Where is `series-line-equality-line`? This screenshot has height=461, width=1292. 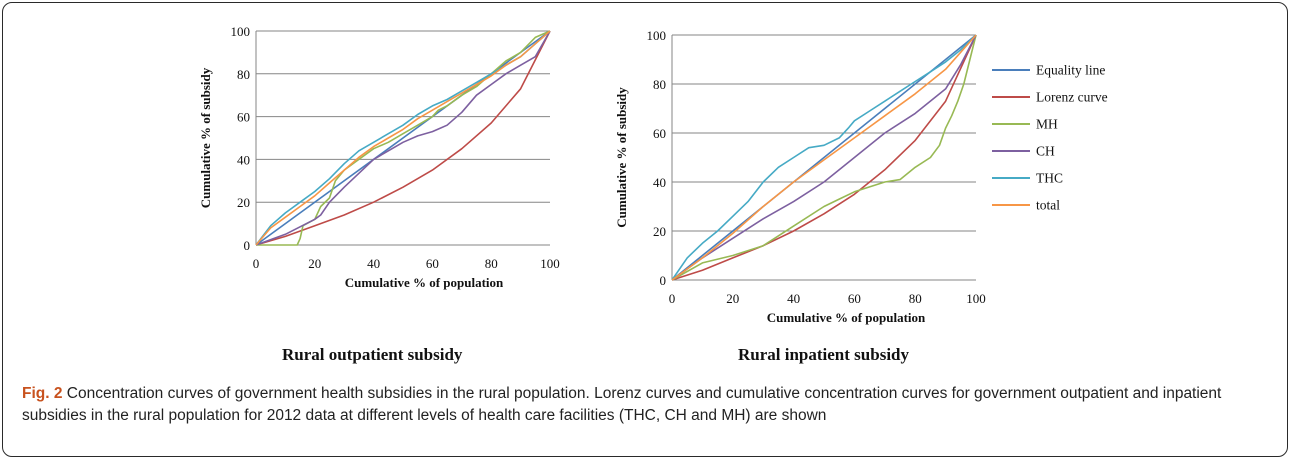 series-line-equality-line is located at coordinates (403, 138).